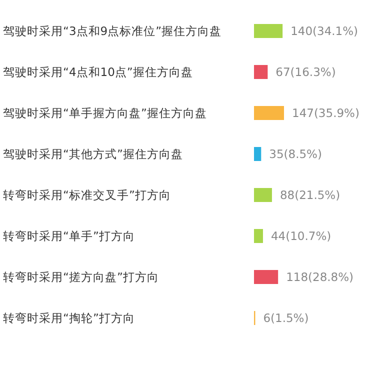 The image size is (373, 368). I want to click on data-label: 44(10.7%), so click(301, 236).